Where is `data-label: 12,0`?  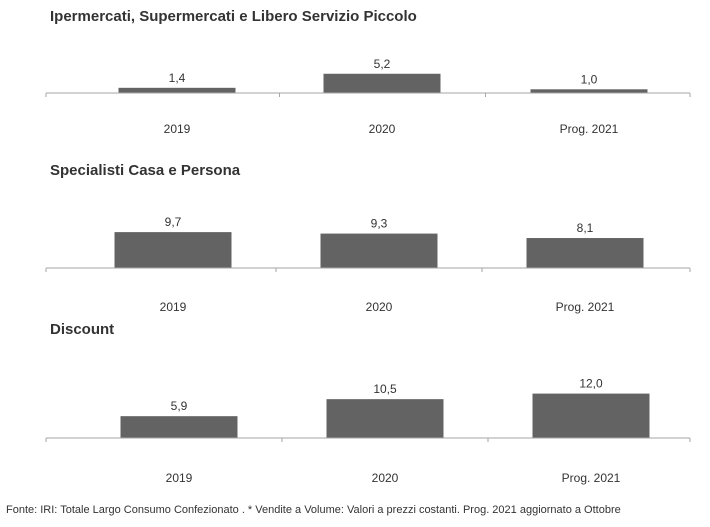 data-label: 12,0 is located at coordinates (591, 384).